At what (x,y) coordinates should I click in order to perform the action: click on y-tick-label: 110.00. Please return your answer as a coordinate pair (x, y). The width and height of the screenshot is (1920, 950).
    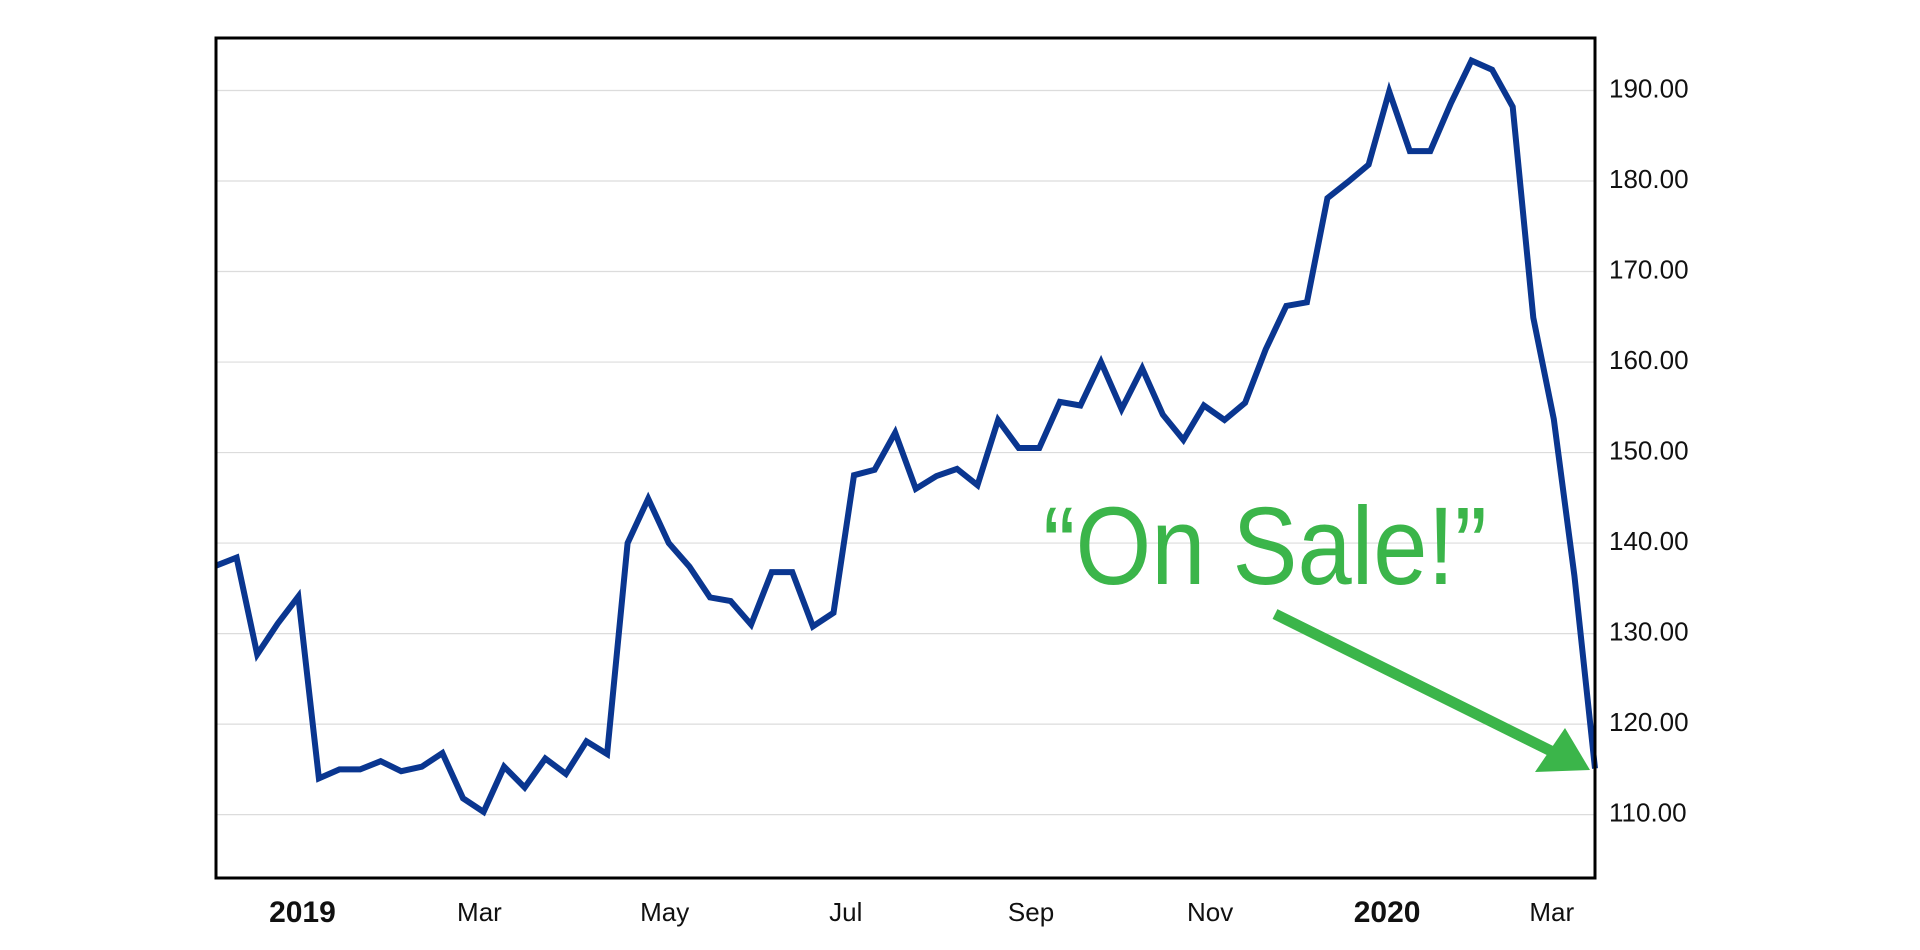
    Looking at the image, I should click on (1648, 813).